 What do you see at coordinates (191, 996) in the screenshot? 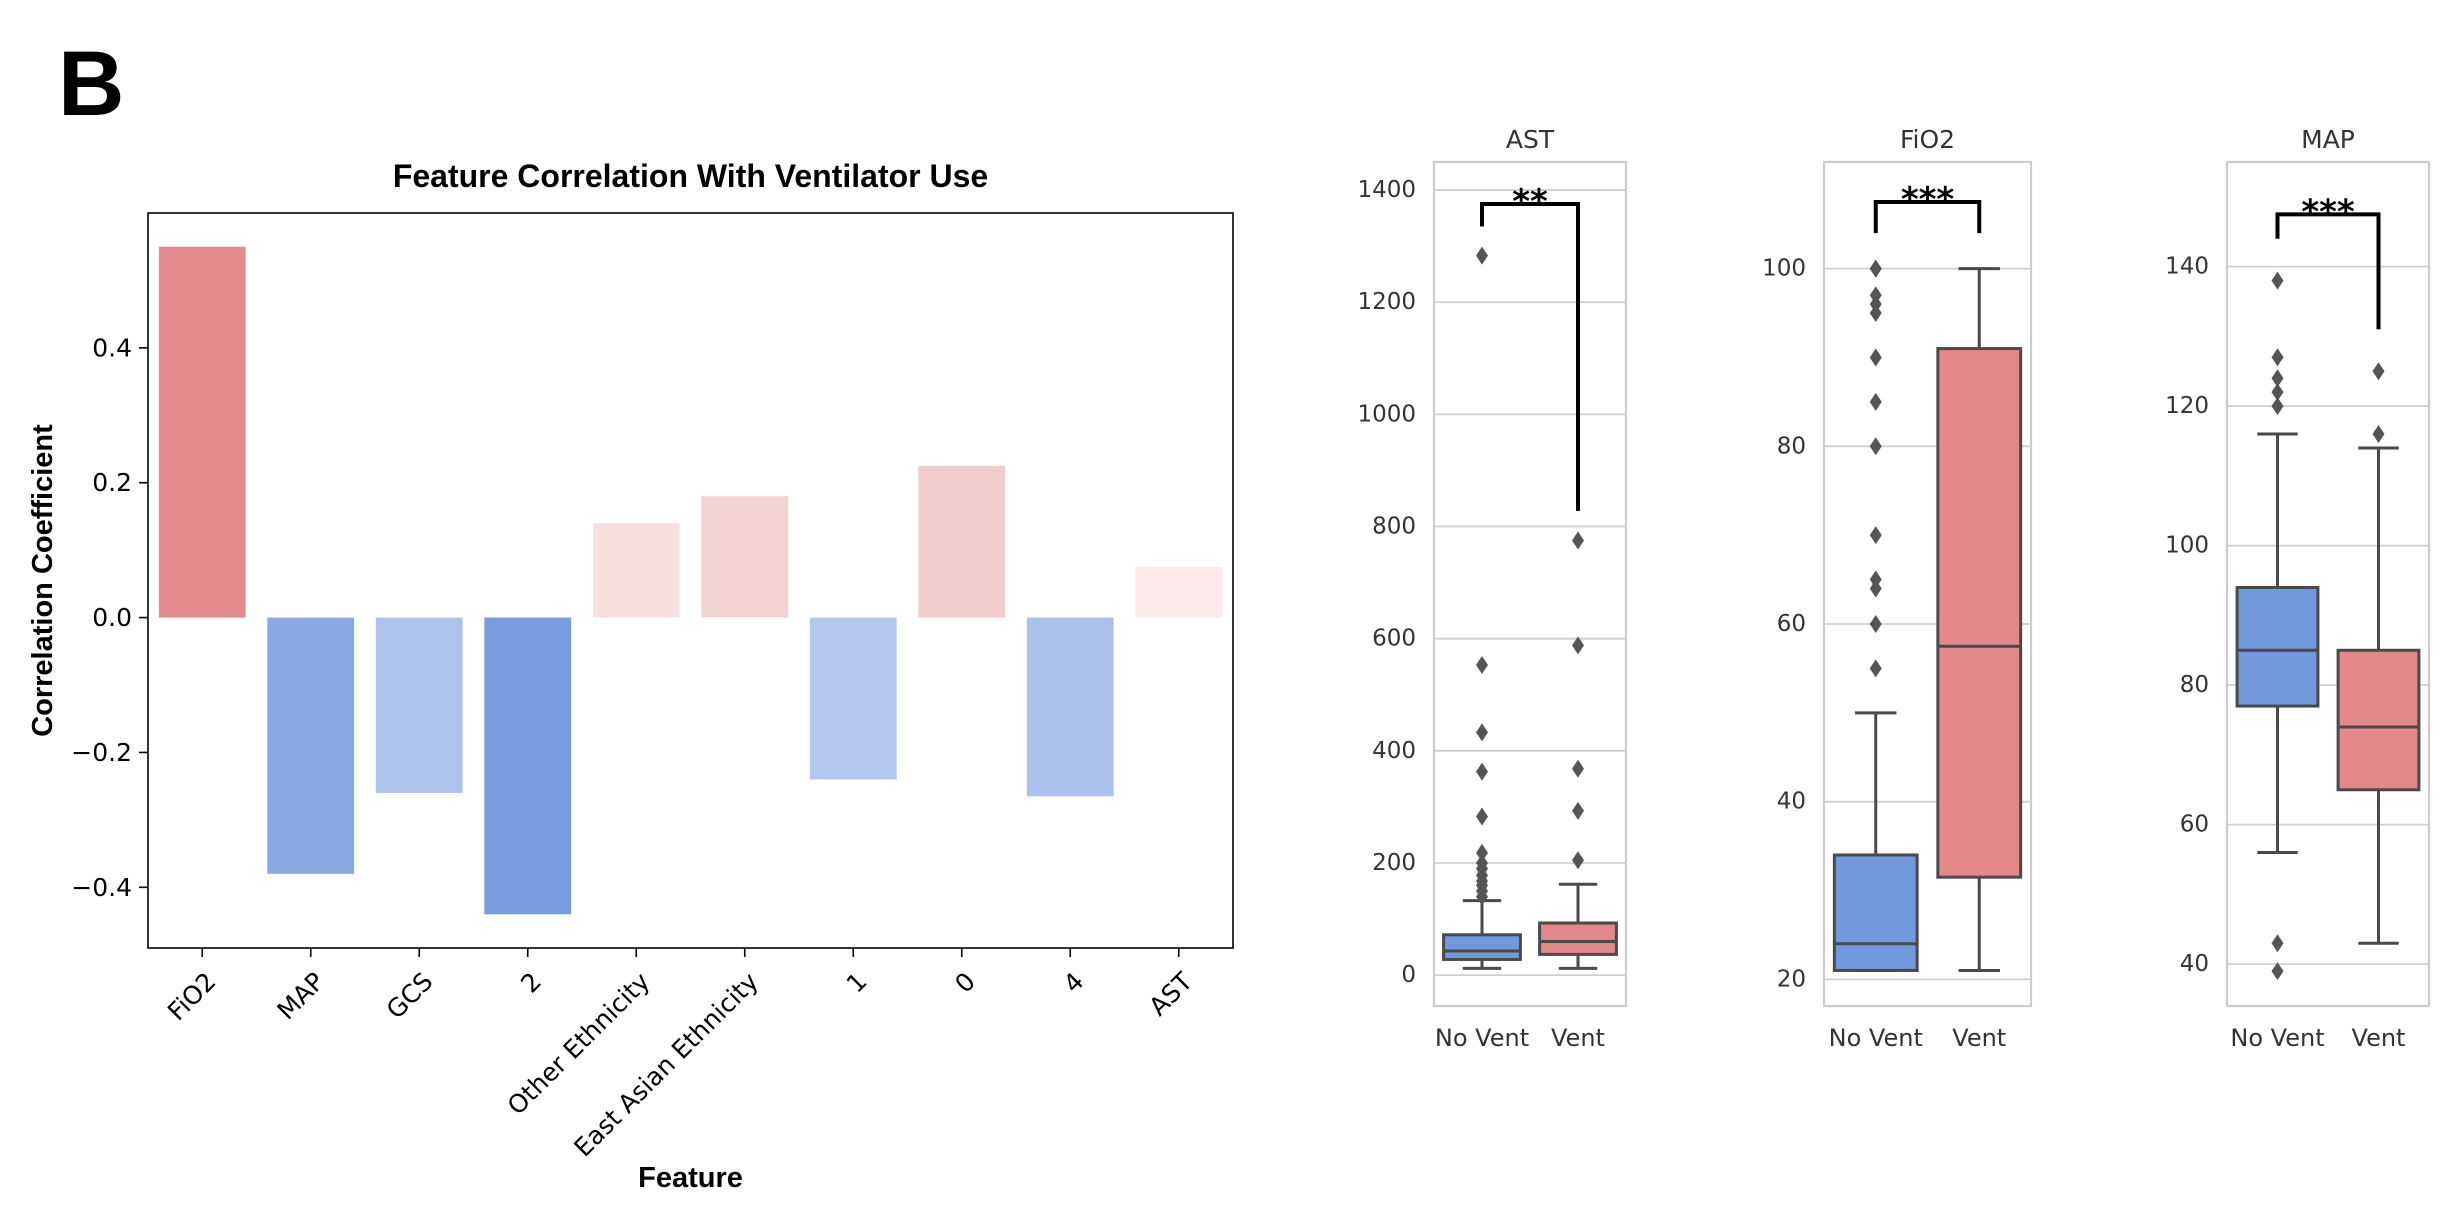
I see `x-tick-label: FiO2` at bounding box center [191, 996].